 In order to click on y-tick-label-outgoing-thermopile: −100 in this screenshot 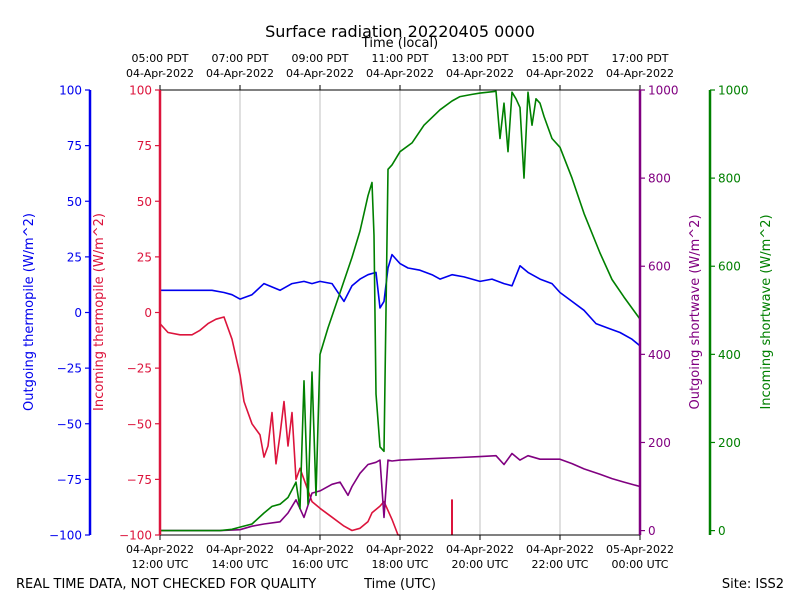, I will do `click(65, 536)`.